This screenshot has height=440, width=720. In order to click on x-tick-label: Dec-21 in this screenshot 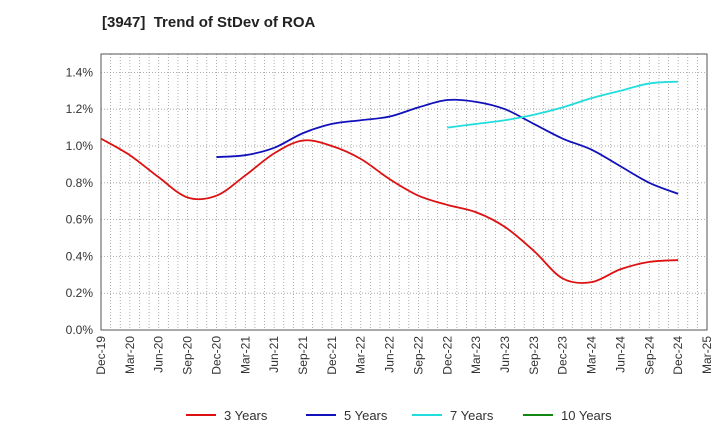, I will do `click(332, 355)`.